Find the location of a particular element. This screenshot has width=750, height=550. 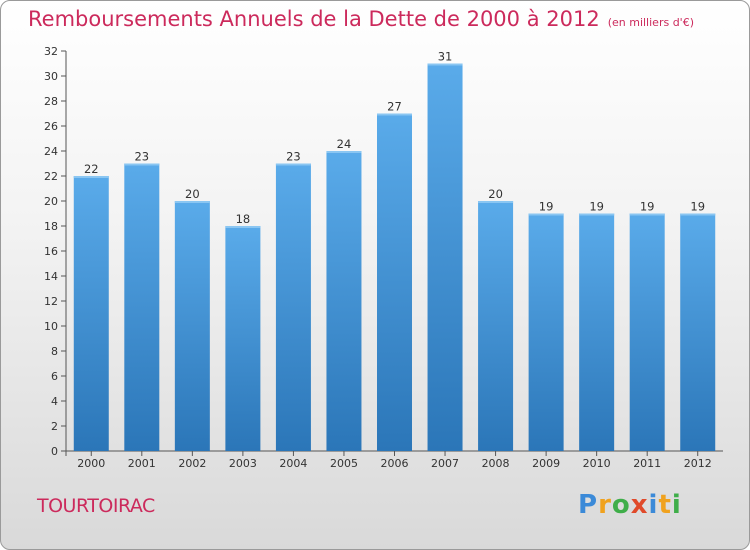

x-tick-label: 2010 is located at coordinates (597, 463).